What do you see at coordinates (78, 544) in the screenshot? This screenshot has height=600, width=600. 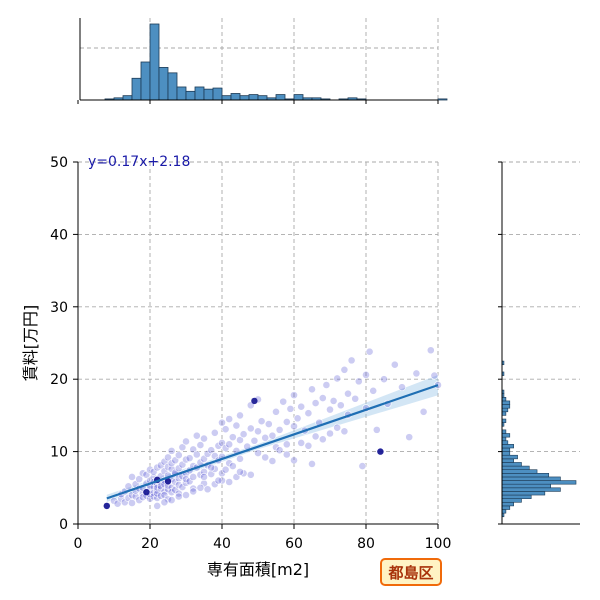 I see `x-tick-label: 0` at bounding box center [78, 544].